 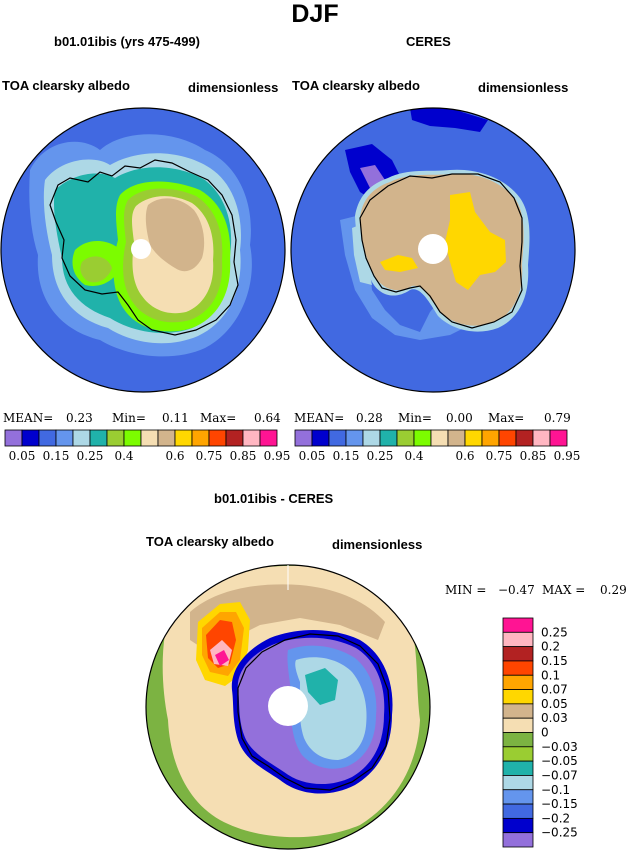 What do you see at coordinates (243, 456) in the screenshot?
I see `panel1-colorbar-tick-label: 0.85` at bounding box center [243, 456].